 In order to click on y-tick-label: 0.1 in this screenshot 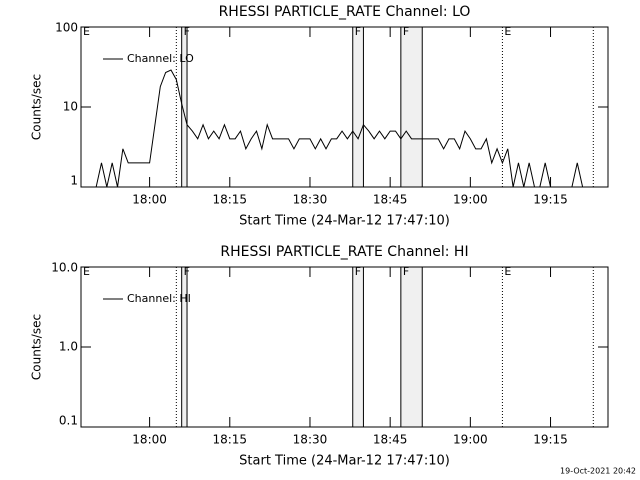, I will do `click(68, 421)`.